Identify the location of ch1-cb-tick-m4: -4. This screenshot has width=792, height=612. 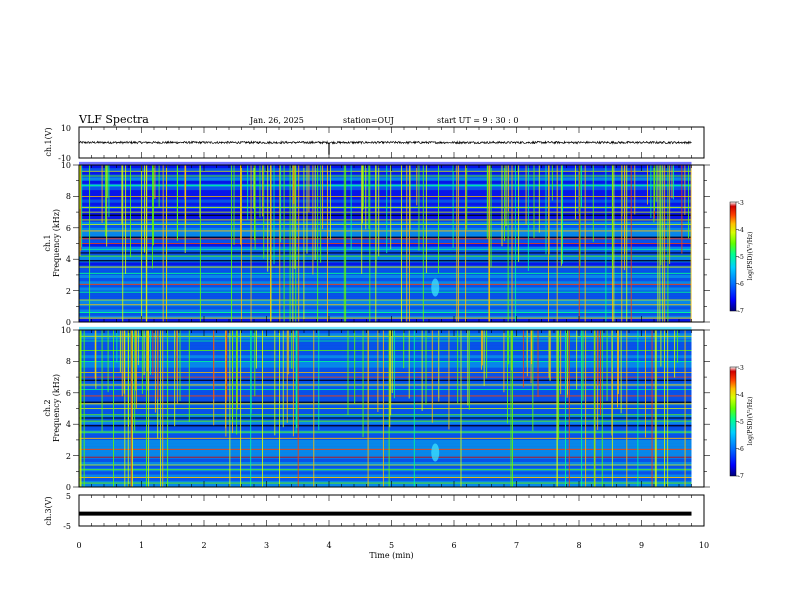
(741, 230).